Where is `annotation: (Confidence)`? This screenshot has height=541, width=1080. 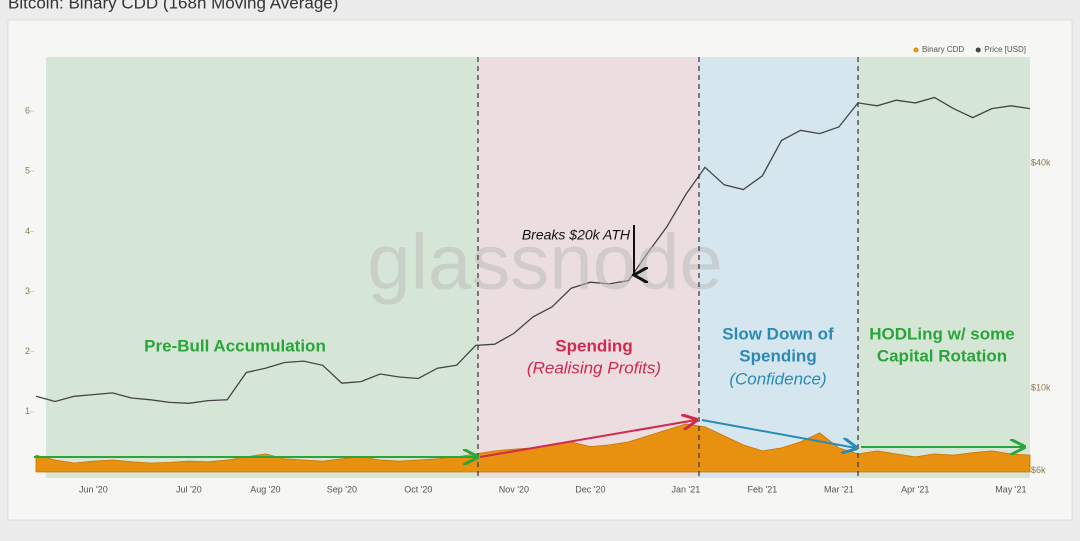 annotation: (Confidence) is located at coordinates (777, 378).